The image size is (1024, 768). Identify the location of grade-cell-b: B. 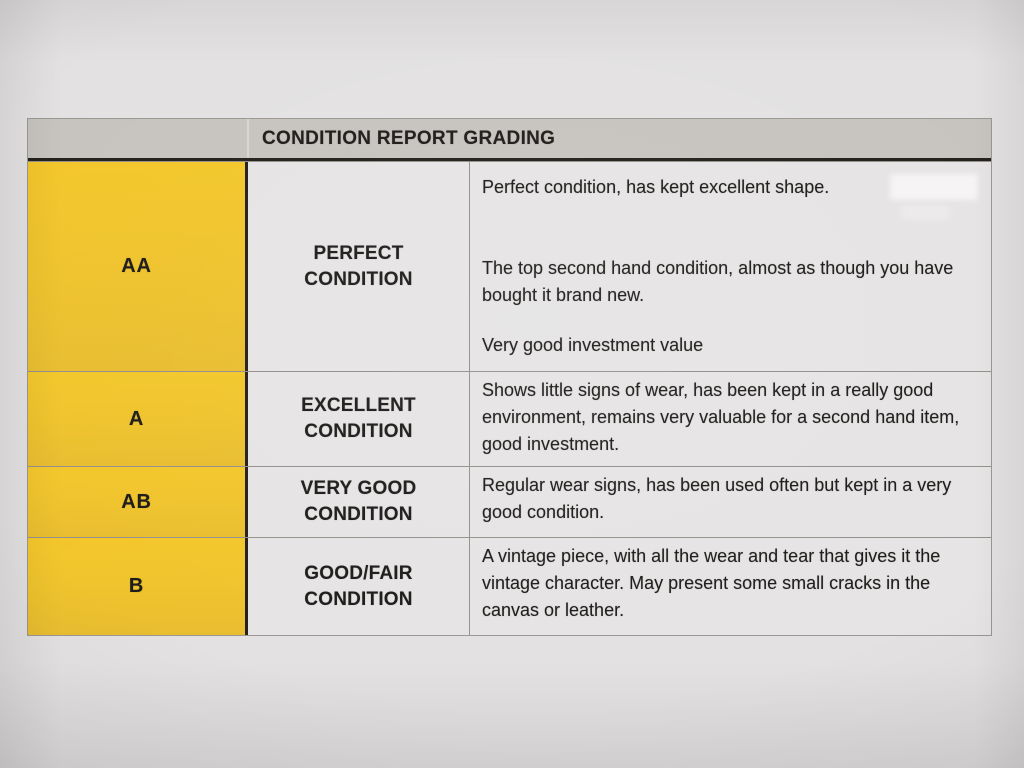
(138, 586).